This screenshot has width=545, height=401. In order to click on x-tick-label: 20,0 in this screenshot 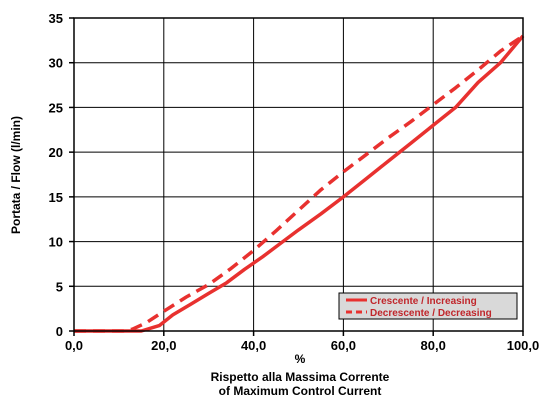, I will do `click(163, 345)`.